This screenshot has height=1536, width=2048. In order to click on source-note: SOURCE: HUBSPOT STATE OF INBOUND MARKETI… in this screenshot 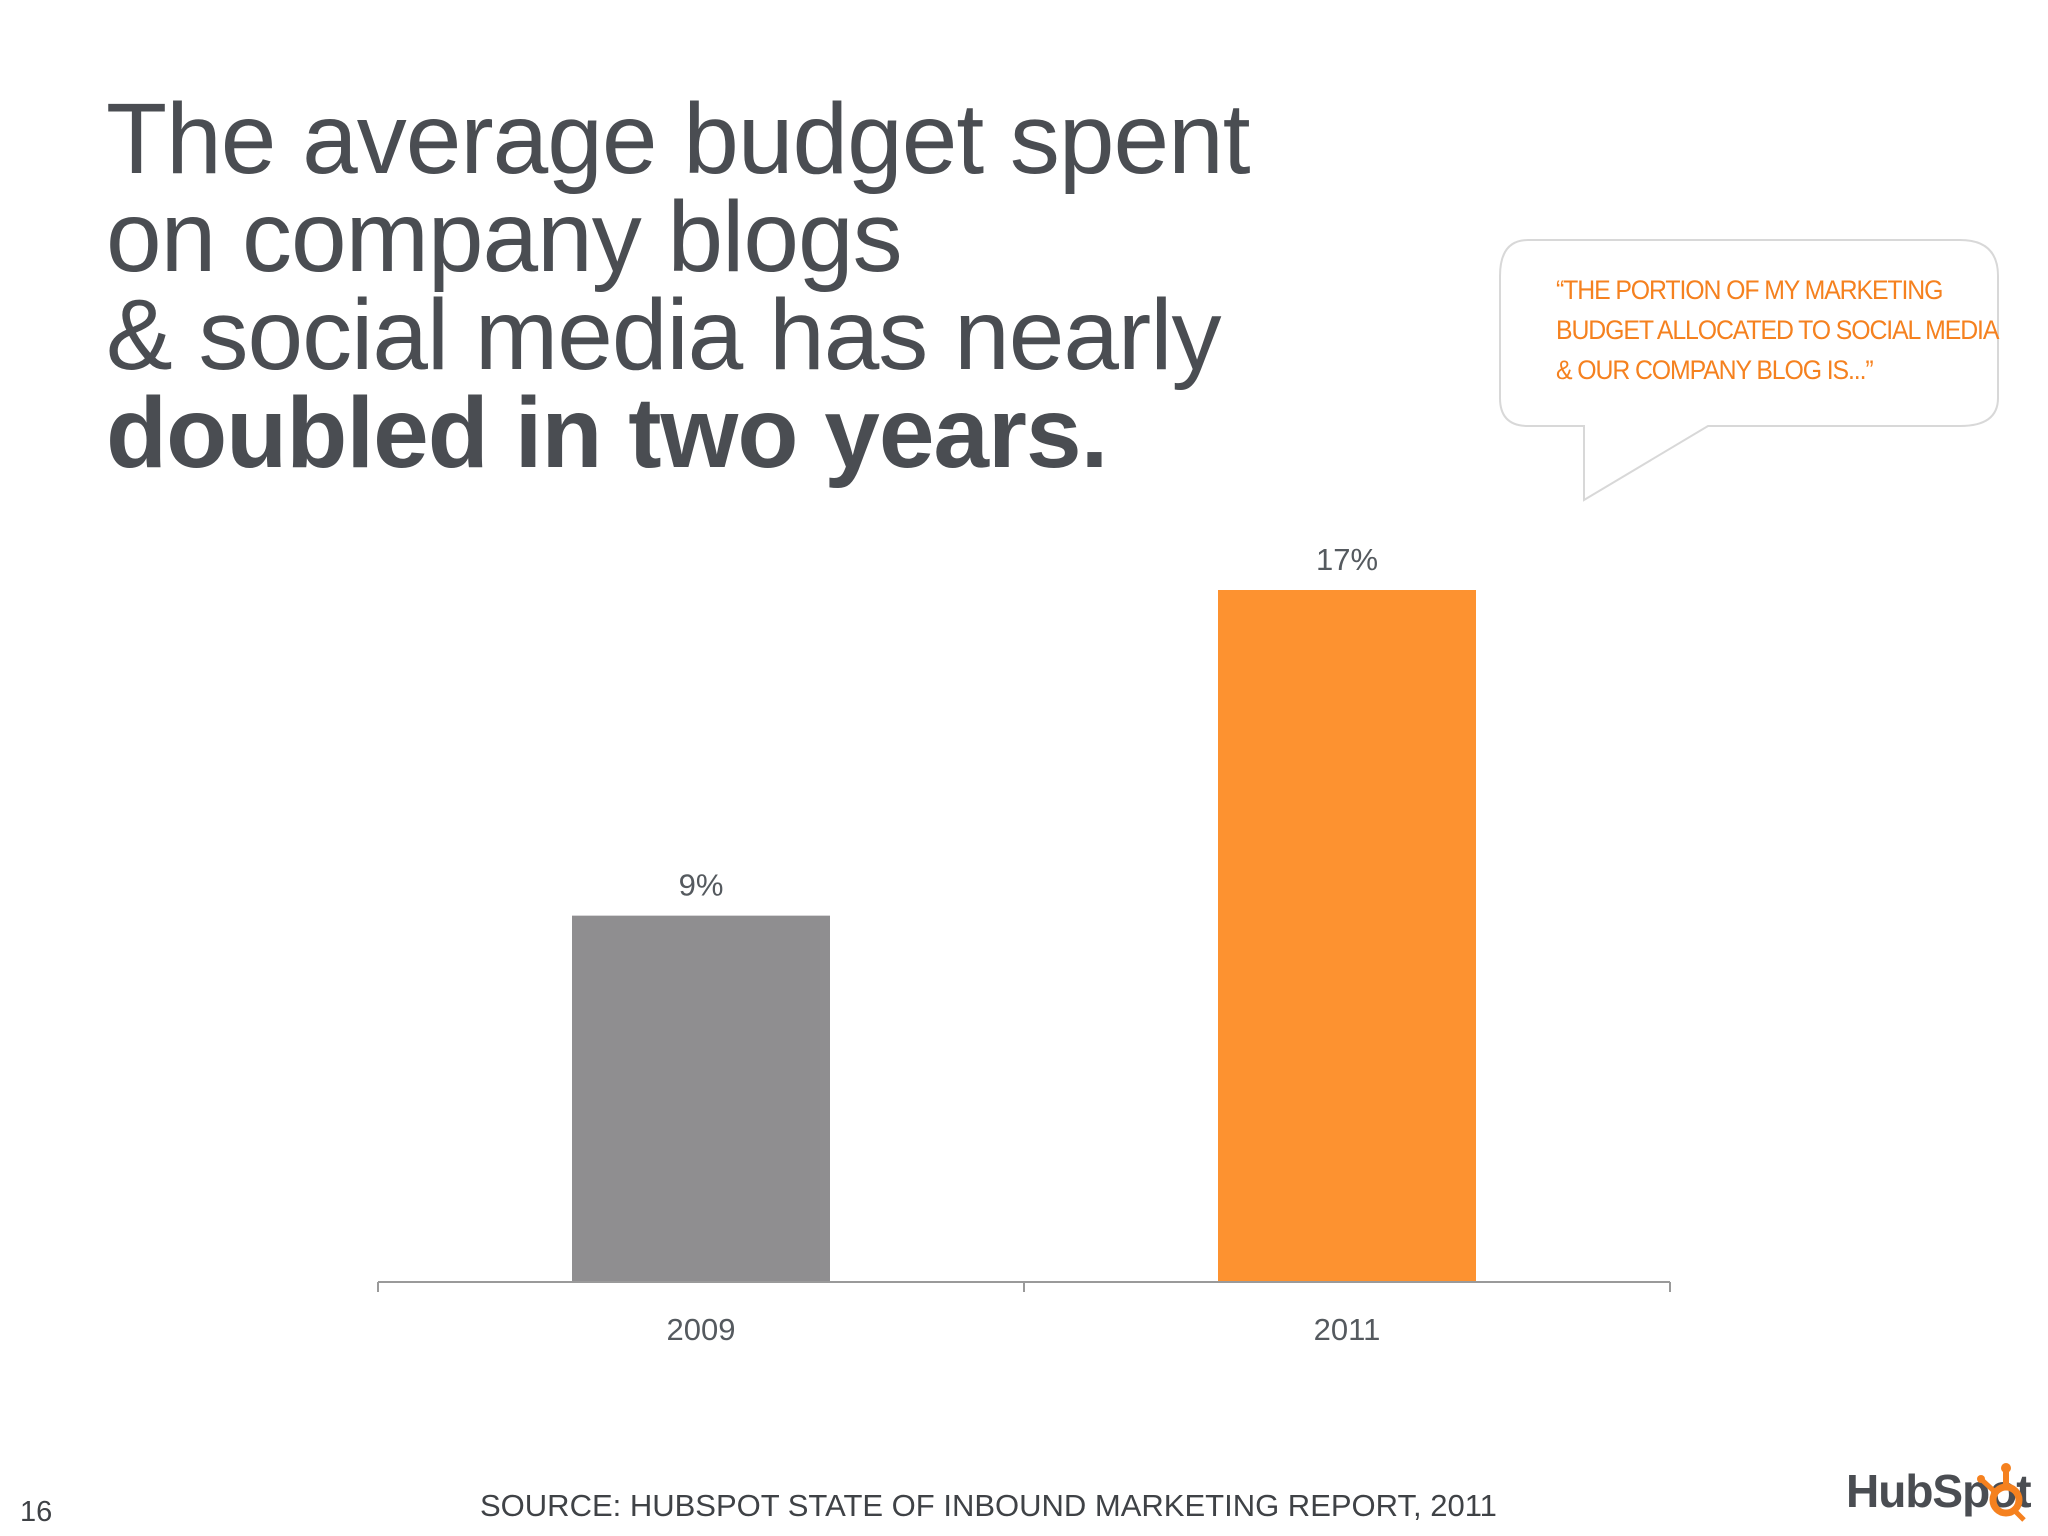, I will do `click(988, 1505)`.